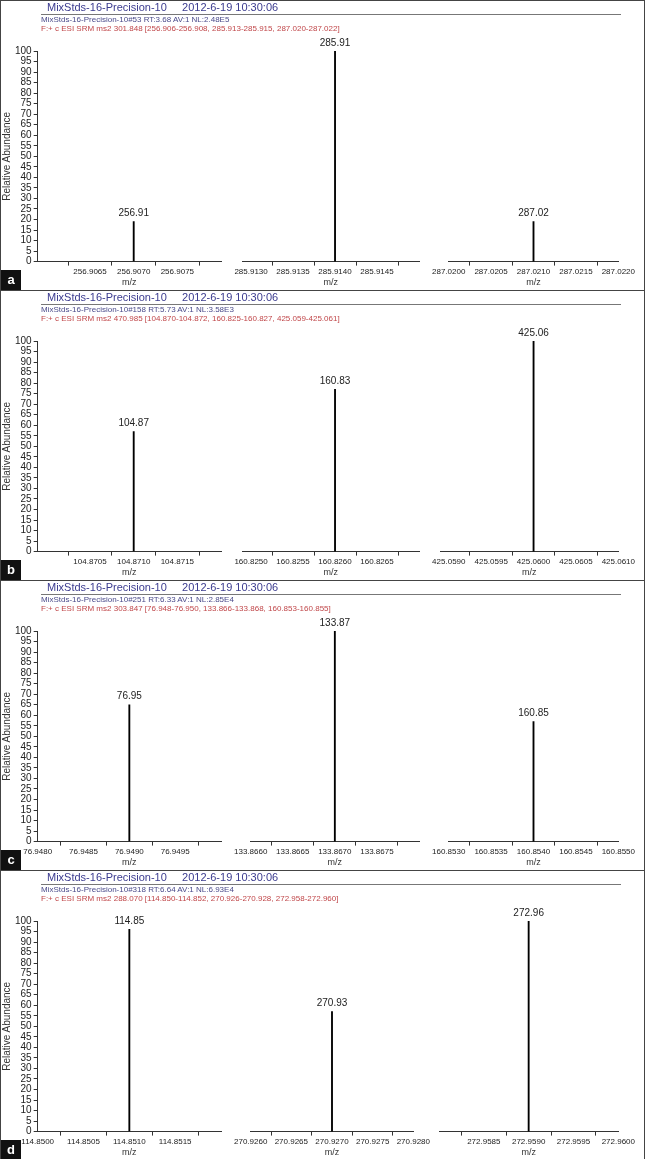  What do you see at coordinates (177, 271) in the screenshot?
I see `x-tick-label: 256.9075` at bounding box center [177, 271].